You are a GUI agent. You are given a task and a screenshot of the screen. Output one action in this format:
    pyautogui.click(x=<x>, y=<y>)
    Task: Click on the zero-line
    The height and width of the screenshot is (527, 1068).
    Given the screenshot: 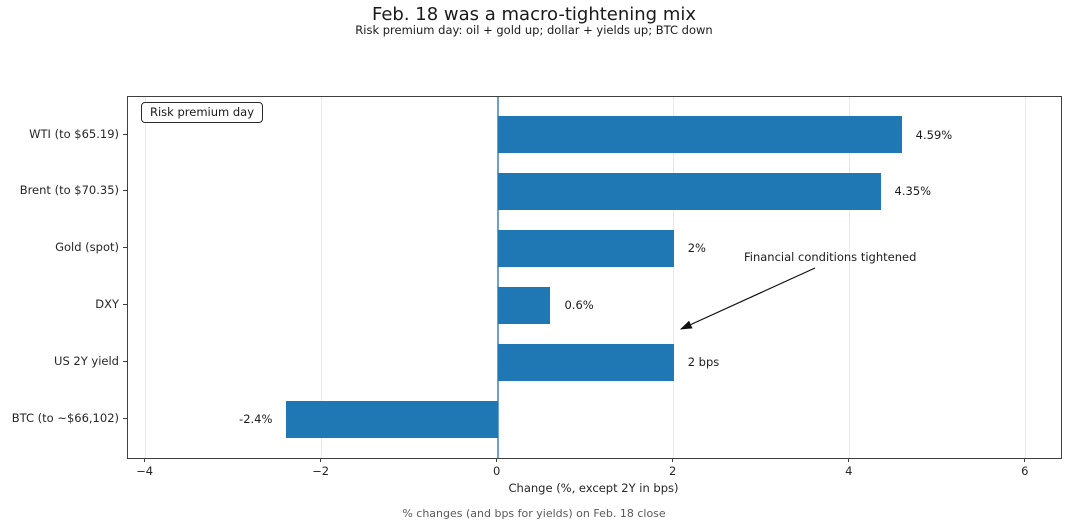 What is the action you would take?
    pyautogui.click(x=497, y=277)
    